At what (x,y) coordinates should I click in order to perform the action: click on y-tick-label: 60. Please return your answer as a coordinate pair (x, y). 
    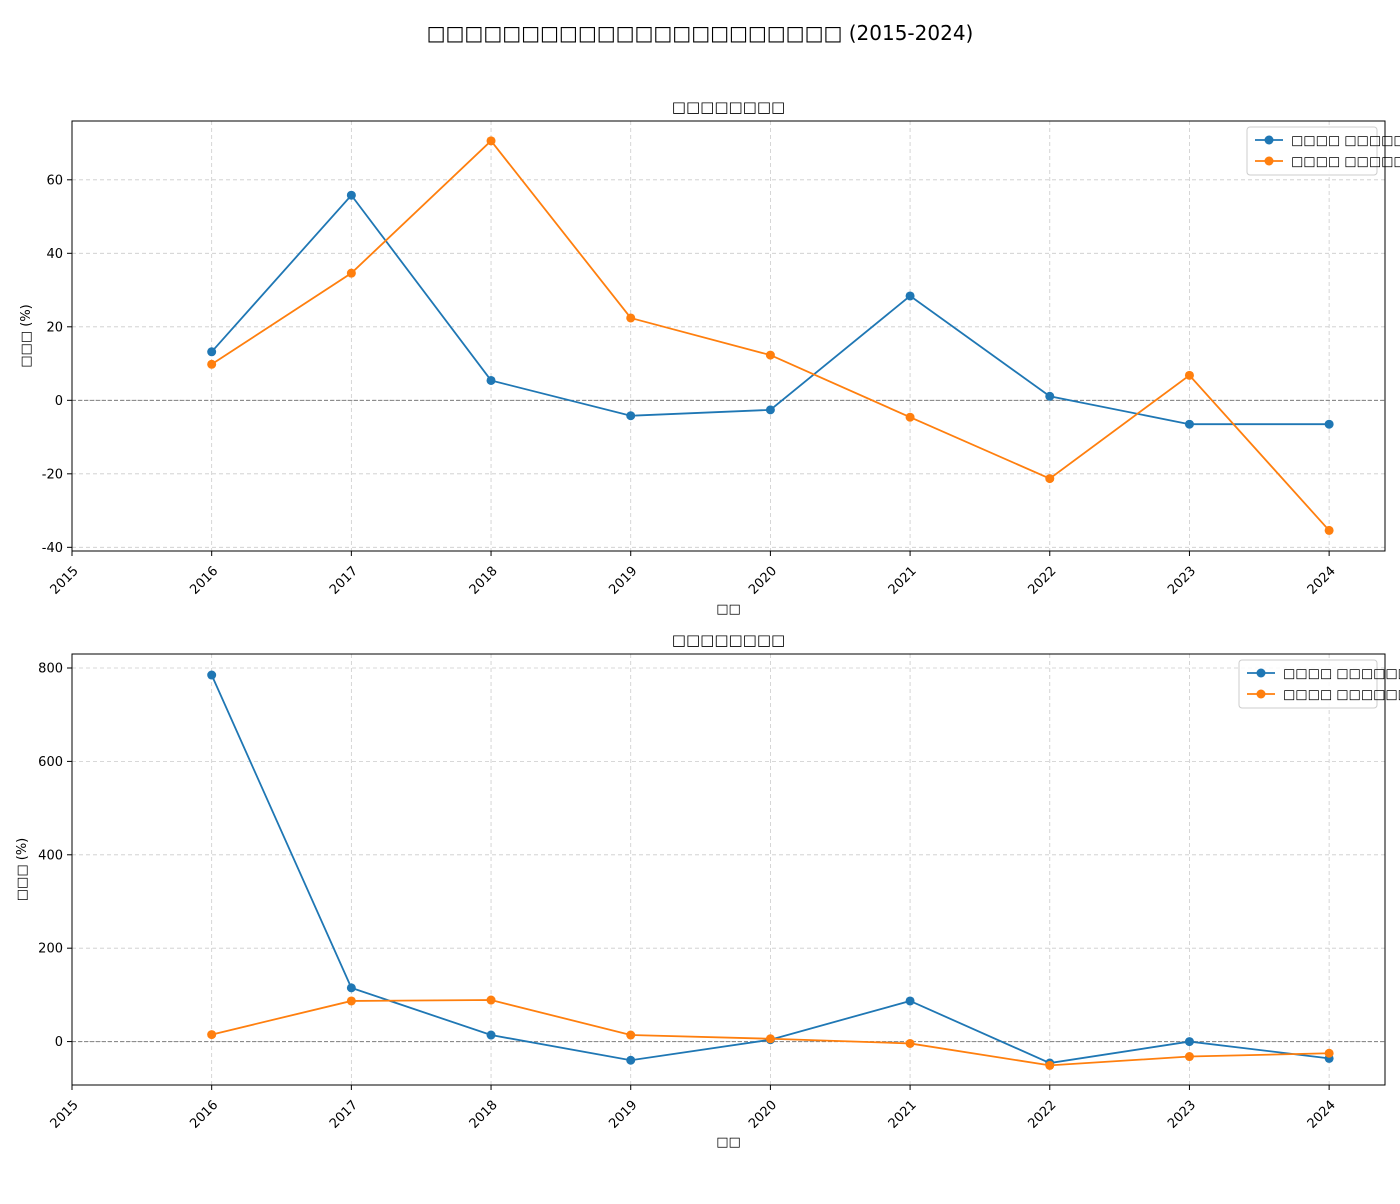
    Looking at the image, I should click on (54, 180).